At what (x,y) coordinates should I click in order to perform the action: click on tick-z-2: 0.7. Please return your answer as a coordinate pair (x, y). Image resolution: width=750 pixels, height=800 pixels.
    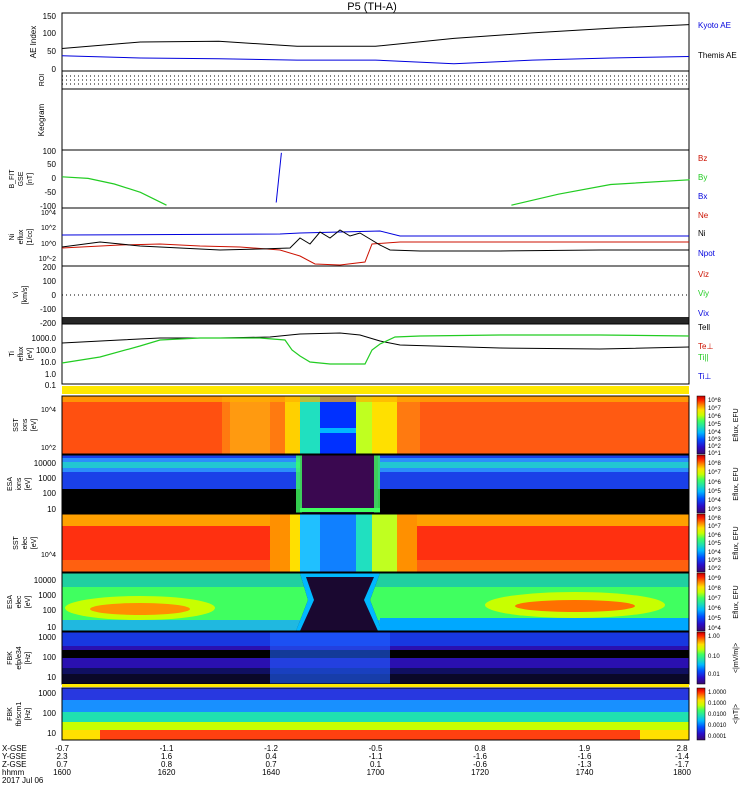
    Looking at the image, I should click on (271, 764).